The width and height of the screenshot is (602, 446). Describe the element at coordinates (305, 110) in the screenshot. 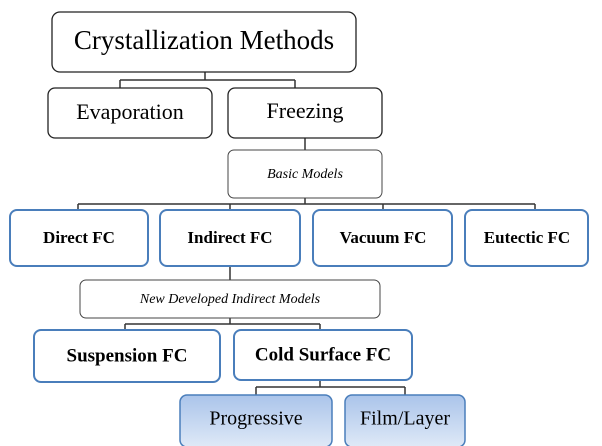

I see `node-label: Freezing` at that location.